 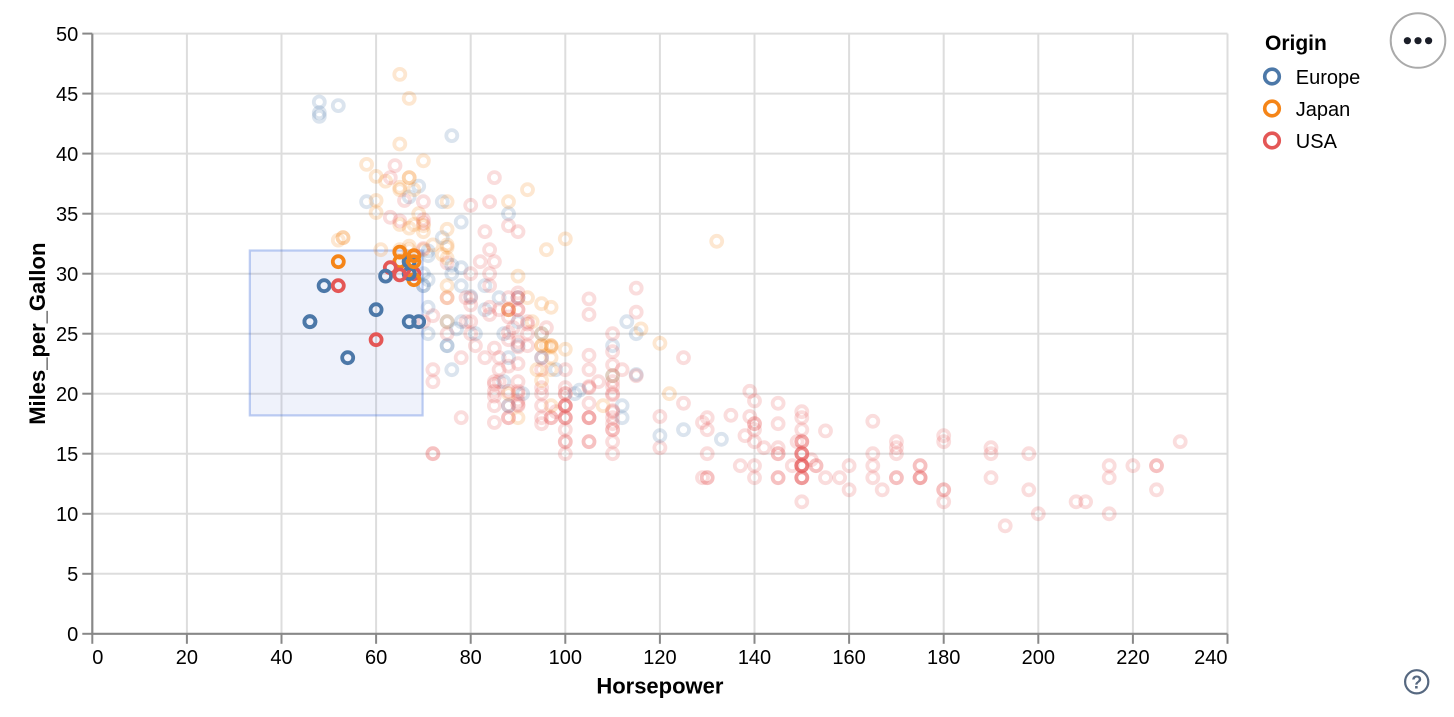 What do you see at coordinates (37, 334) in the screenshot?
I see `svg-text: Miles_per_Gallon` at bounding box center [37, 334].